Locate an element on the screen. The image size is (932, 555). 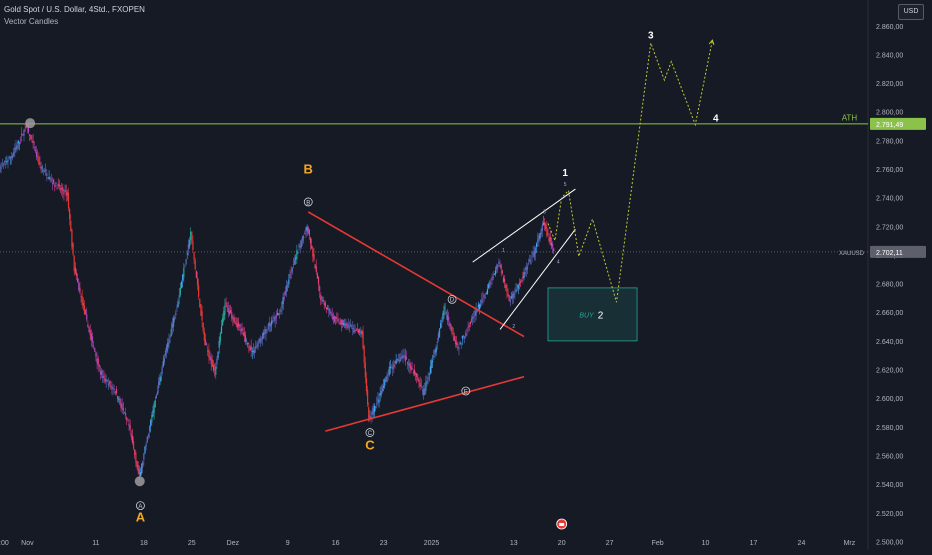
ATH-price-tag is located at coordinates (898, 123).